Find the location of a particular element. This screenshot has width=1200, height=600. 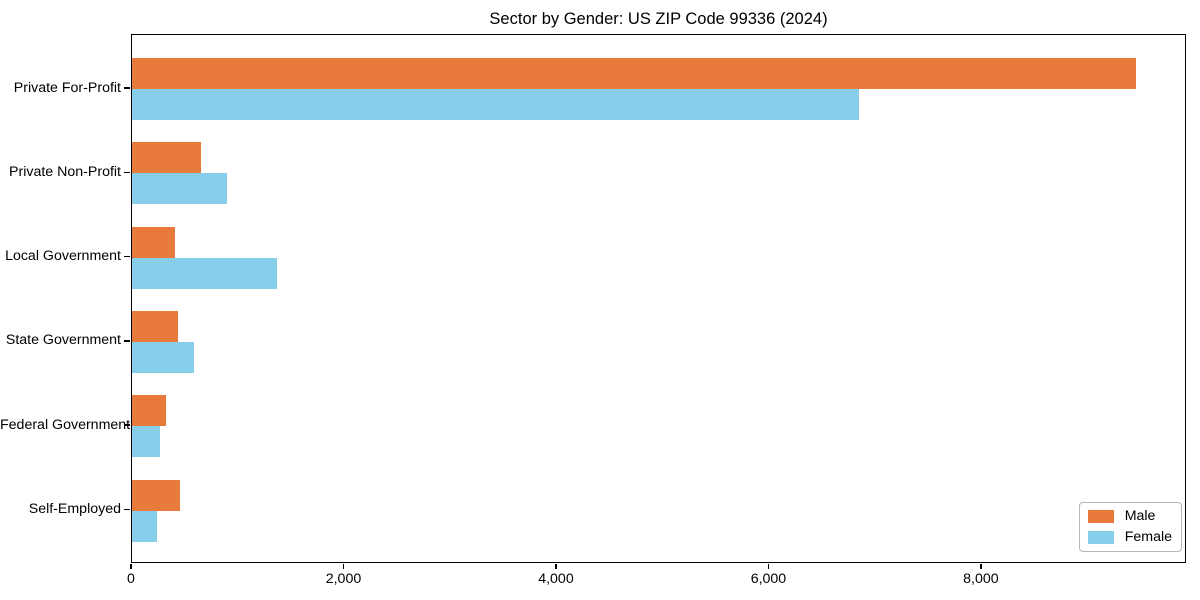

xtick-label-2000: 2,000 is located at coordinates (343, 579).